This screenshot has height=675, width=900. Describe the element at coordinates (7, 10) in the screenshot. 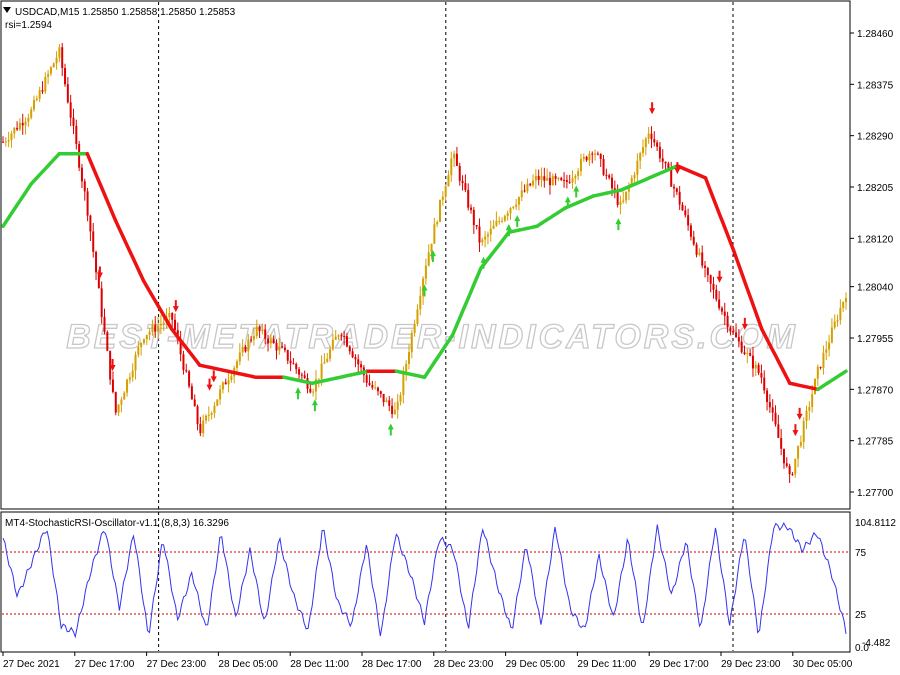

I see `triangle-down-icon` at that location.